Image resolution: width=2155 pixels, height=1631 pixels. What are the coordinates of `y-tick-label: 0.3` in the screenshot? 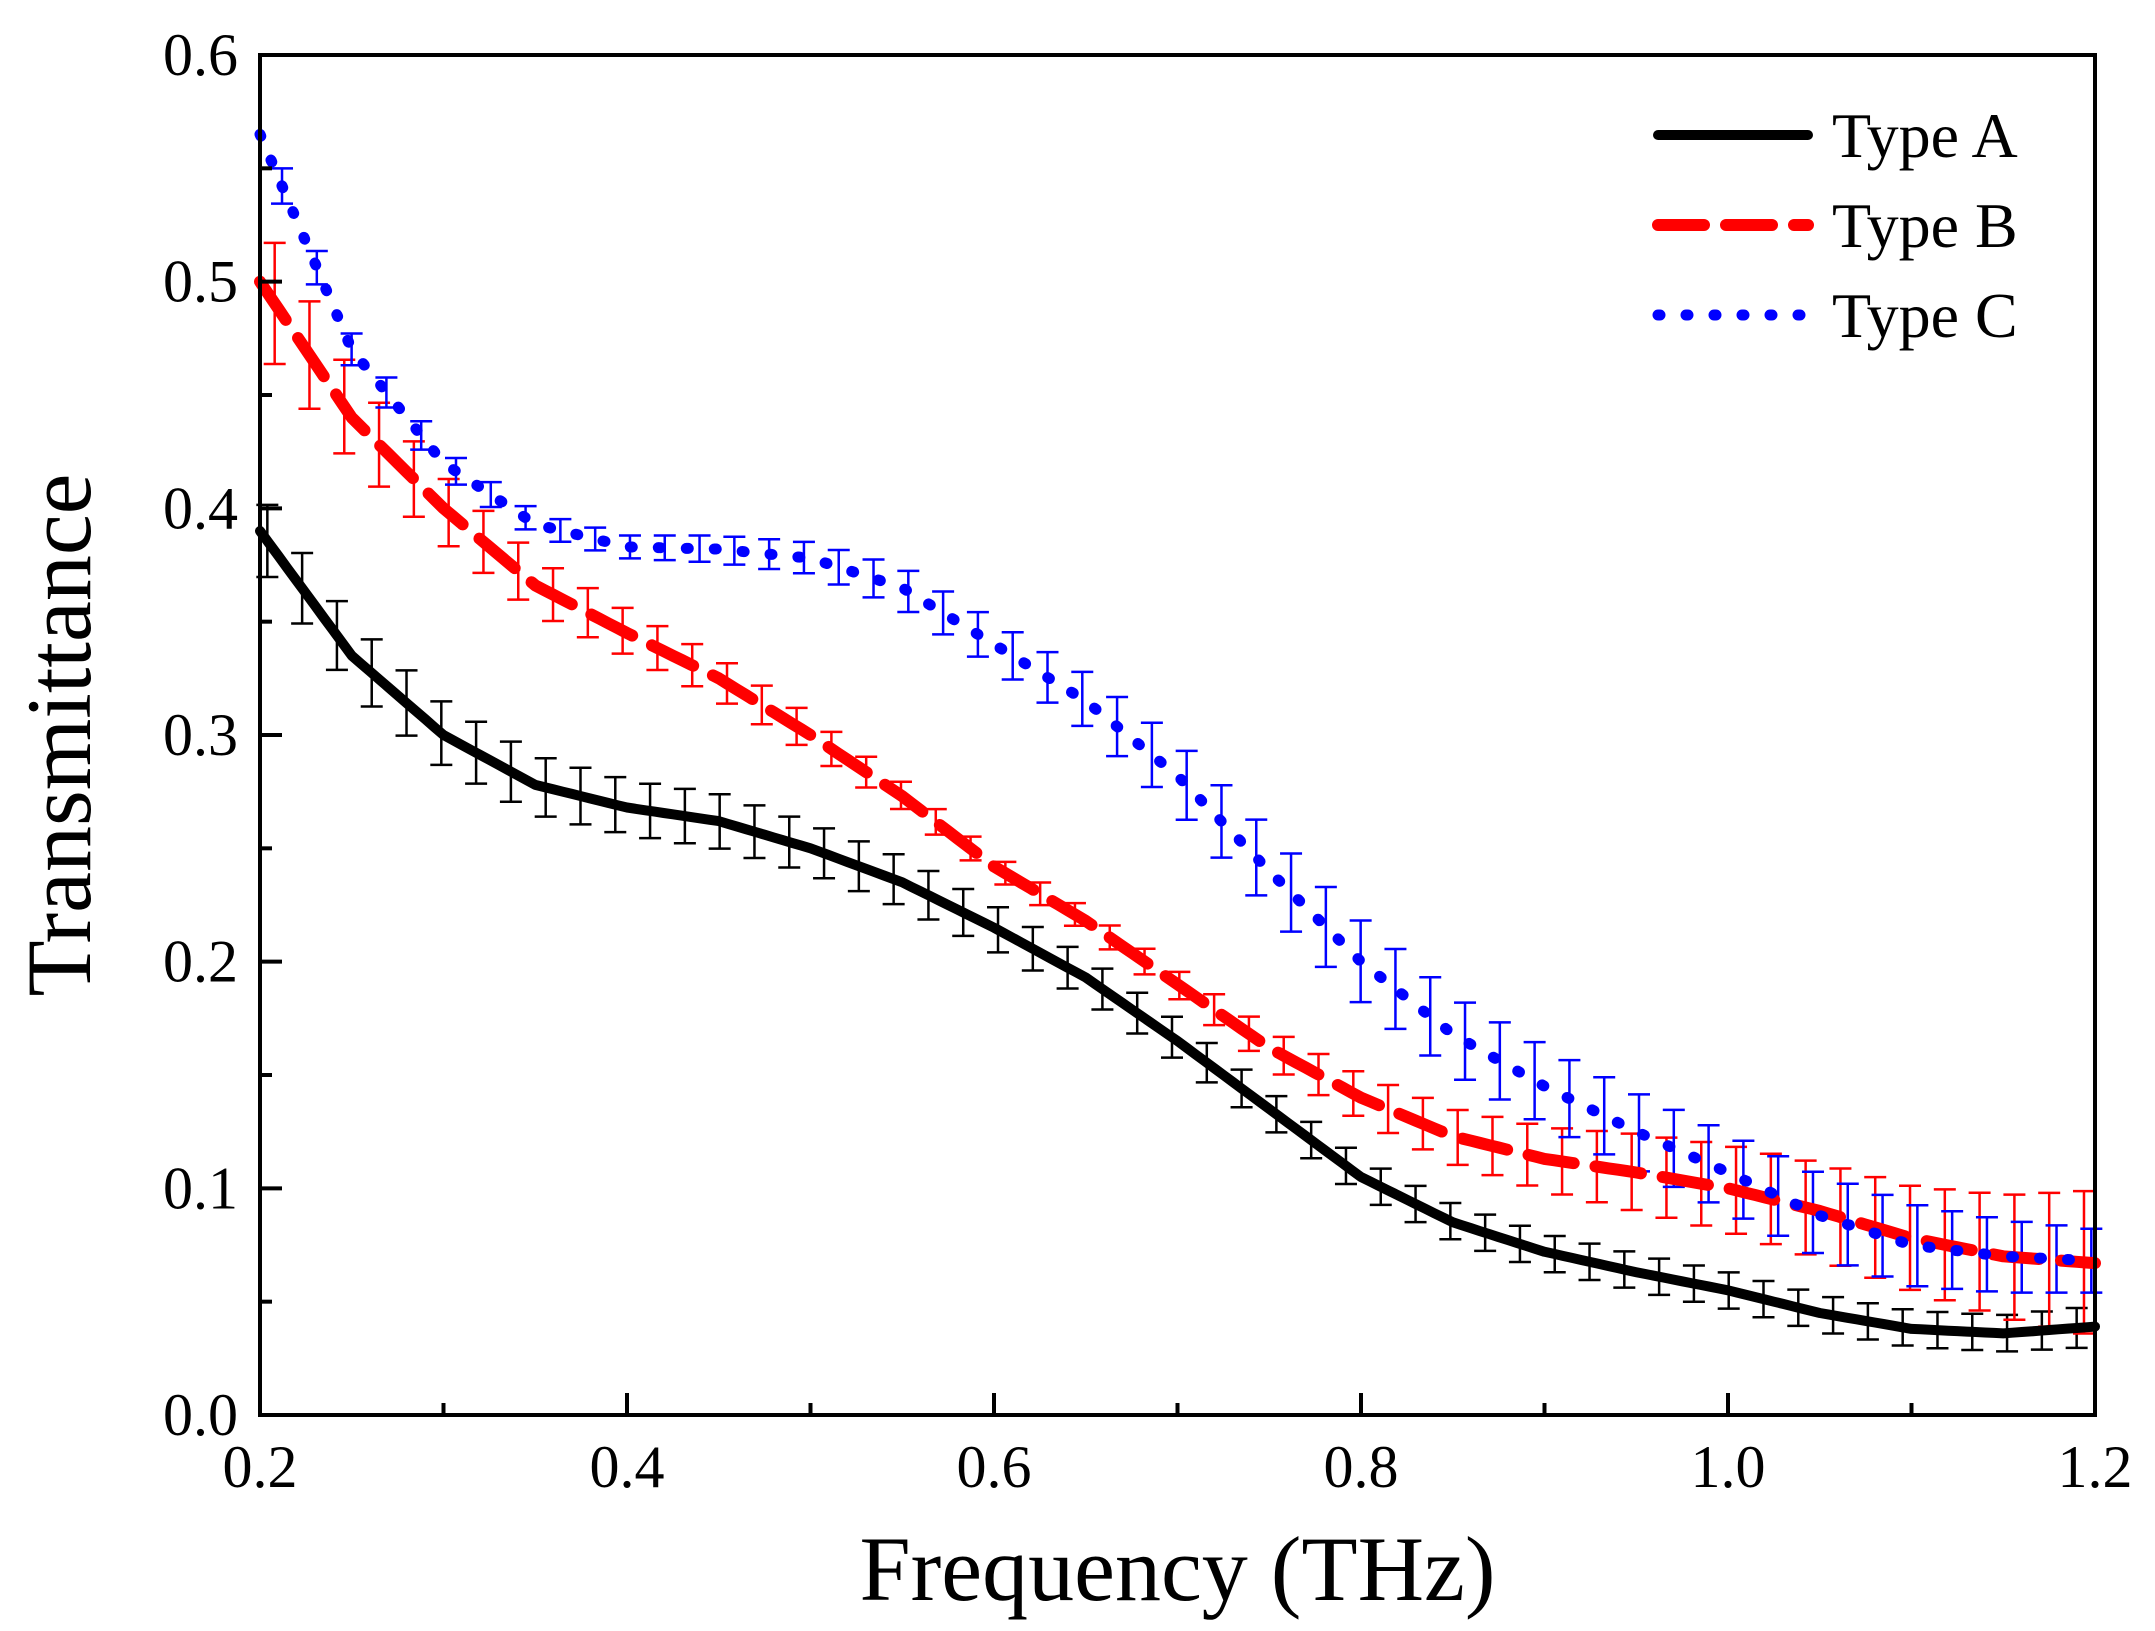 It's located at (200, 735).